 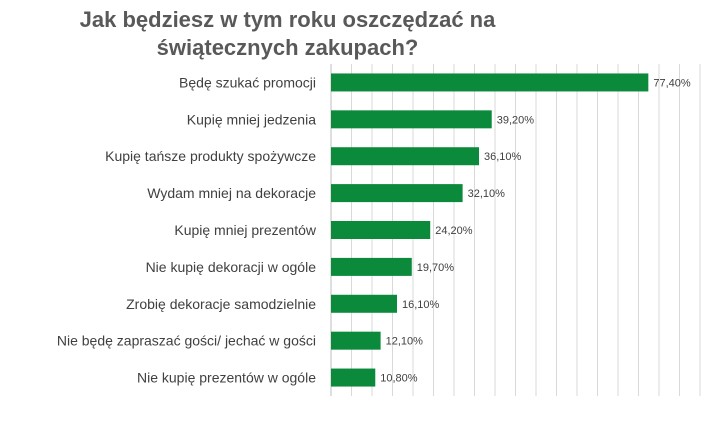 What do you see at coordinates (516, 120) in the screenshot?
I see `data-label: 39,20%` at bounding box center [516, 120].